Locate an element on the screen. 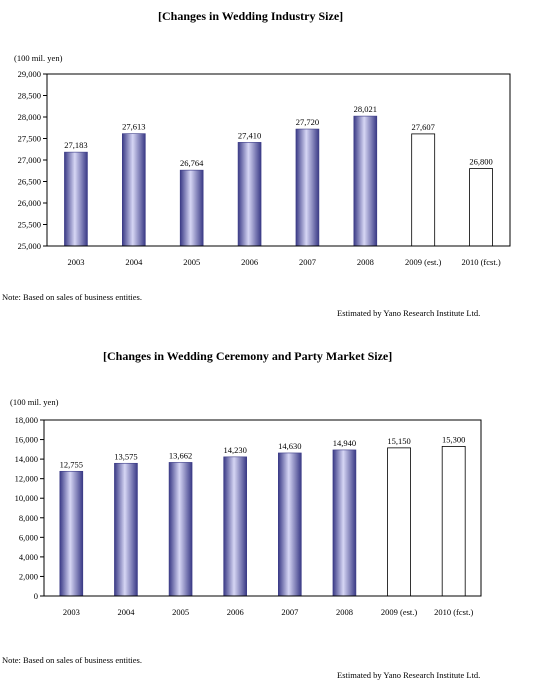 Image resolution: width=550 pixels, height=696 pixels. chart2-ytick-label: 6,000 is located at coordinates (28, 537).